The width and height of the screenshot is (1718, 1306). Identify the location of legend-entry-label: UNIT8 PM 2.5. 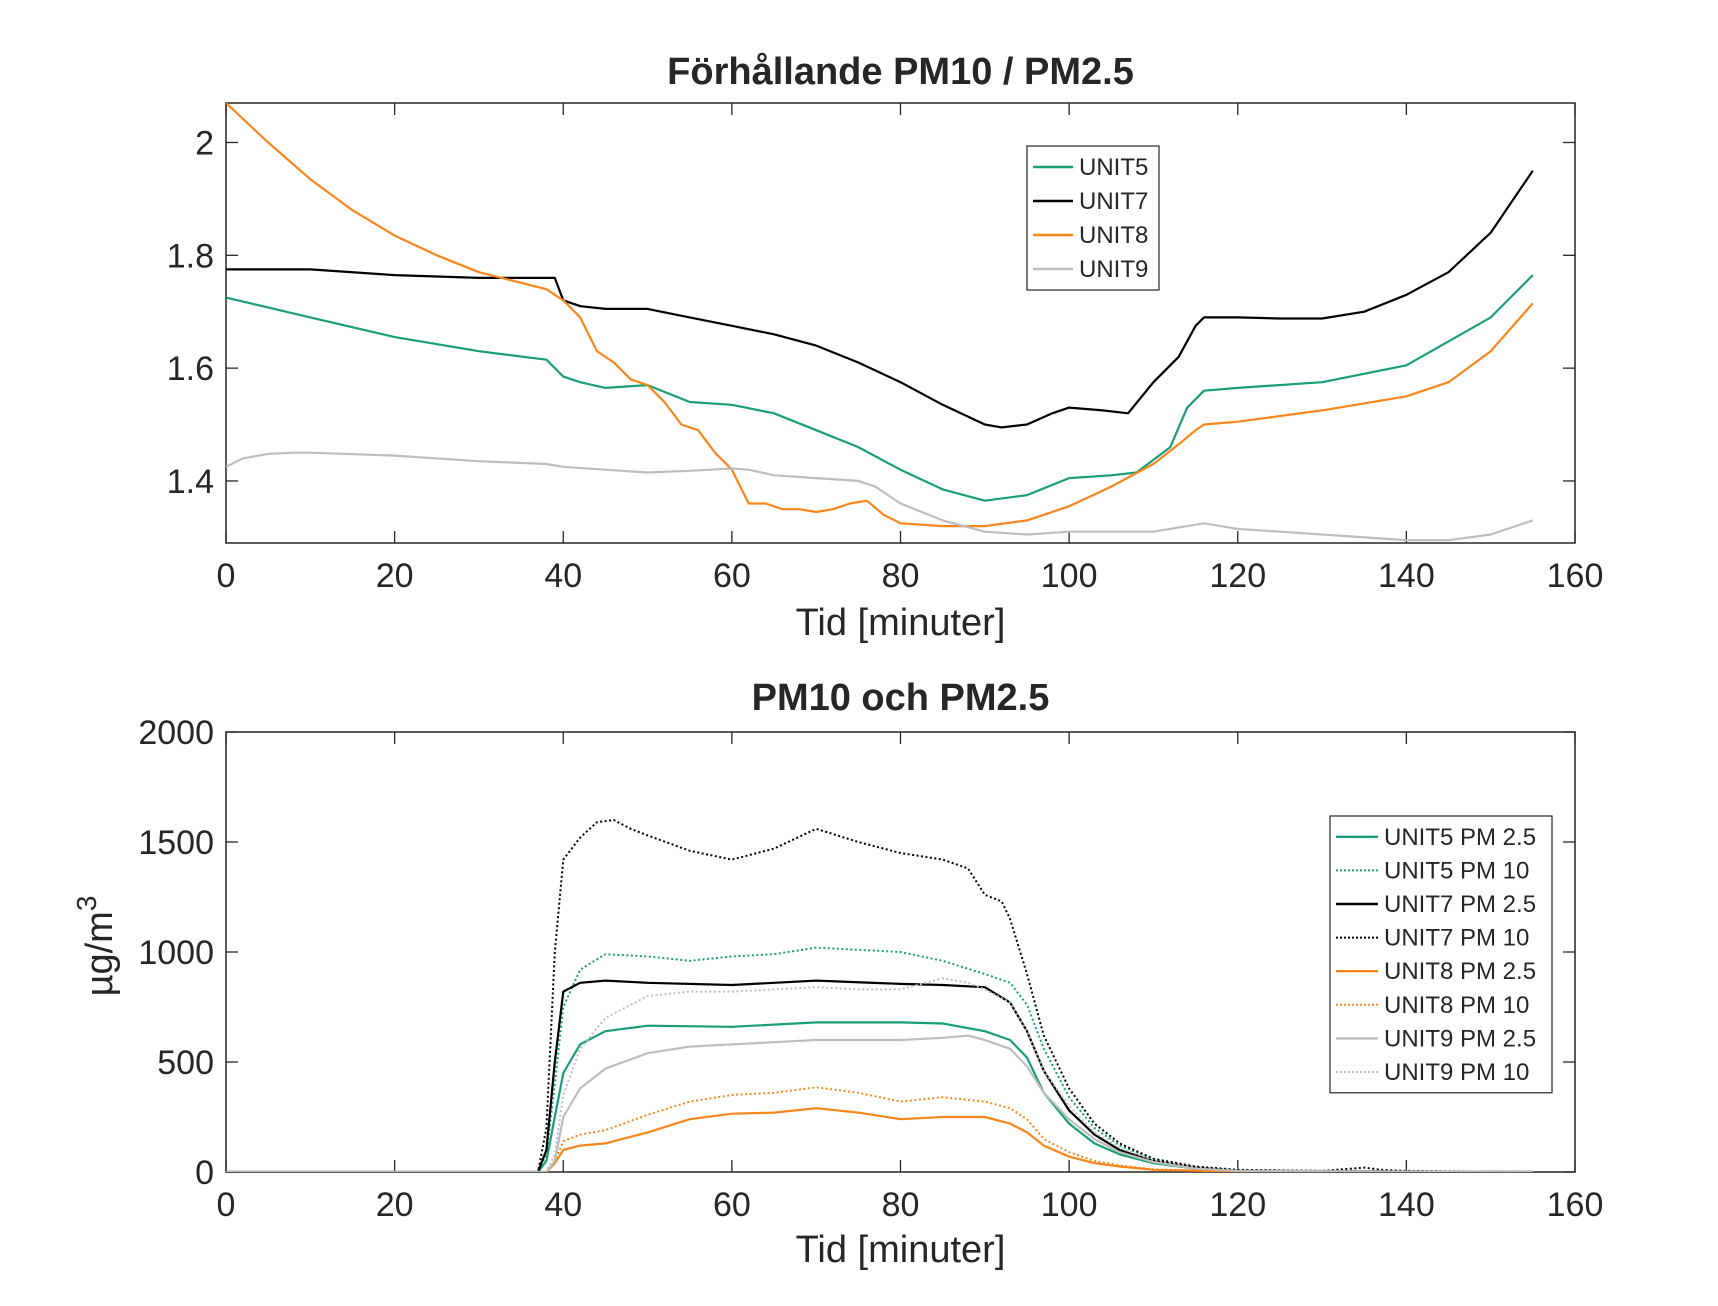
(1460, 971).